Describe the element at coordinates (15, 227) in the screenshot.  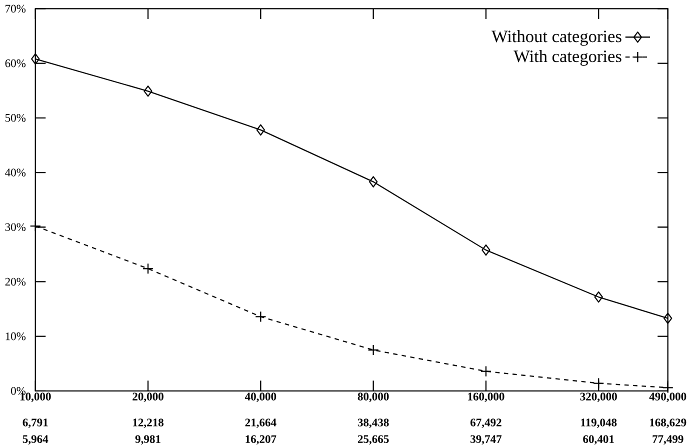
I see `y-tick-label: 30%` at that location.